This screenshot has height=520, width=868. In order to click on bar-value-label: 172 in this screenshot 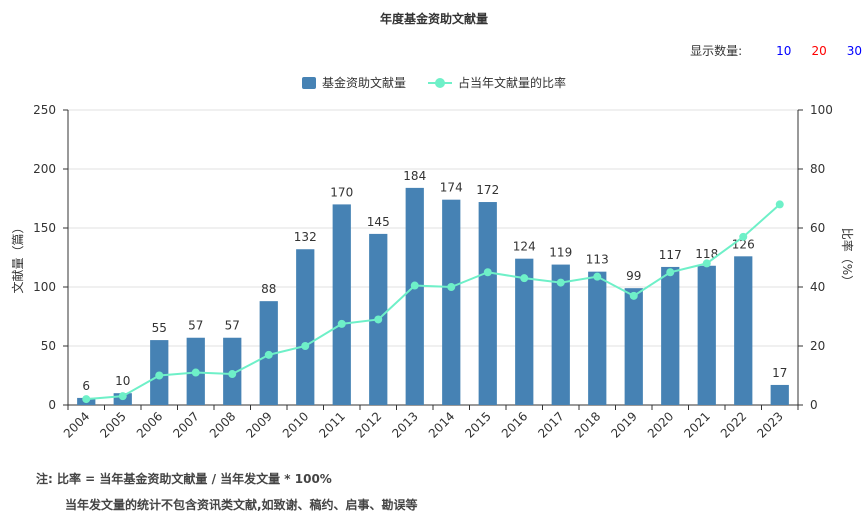, I will do `click(487, 190)`.